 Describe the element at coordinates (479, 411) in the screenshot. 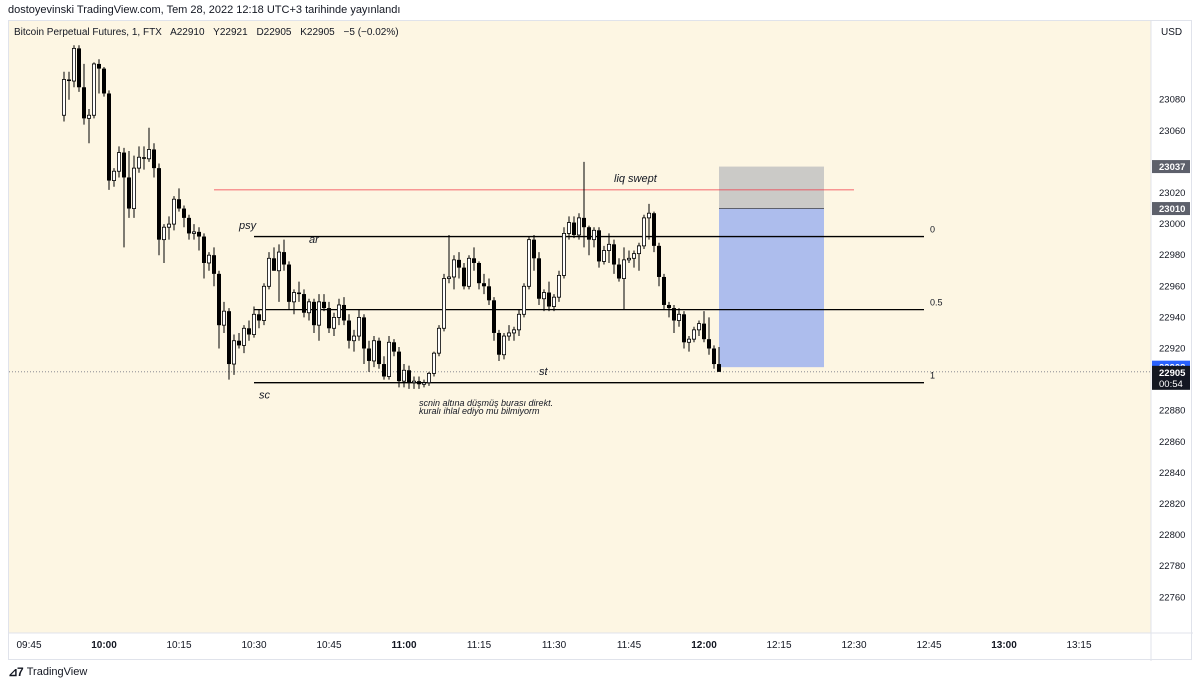

I see `chart-annotation: kuralı ihlal ediyo mu bilmiyorm` at that location.